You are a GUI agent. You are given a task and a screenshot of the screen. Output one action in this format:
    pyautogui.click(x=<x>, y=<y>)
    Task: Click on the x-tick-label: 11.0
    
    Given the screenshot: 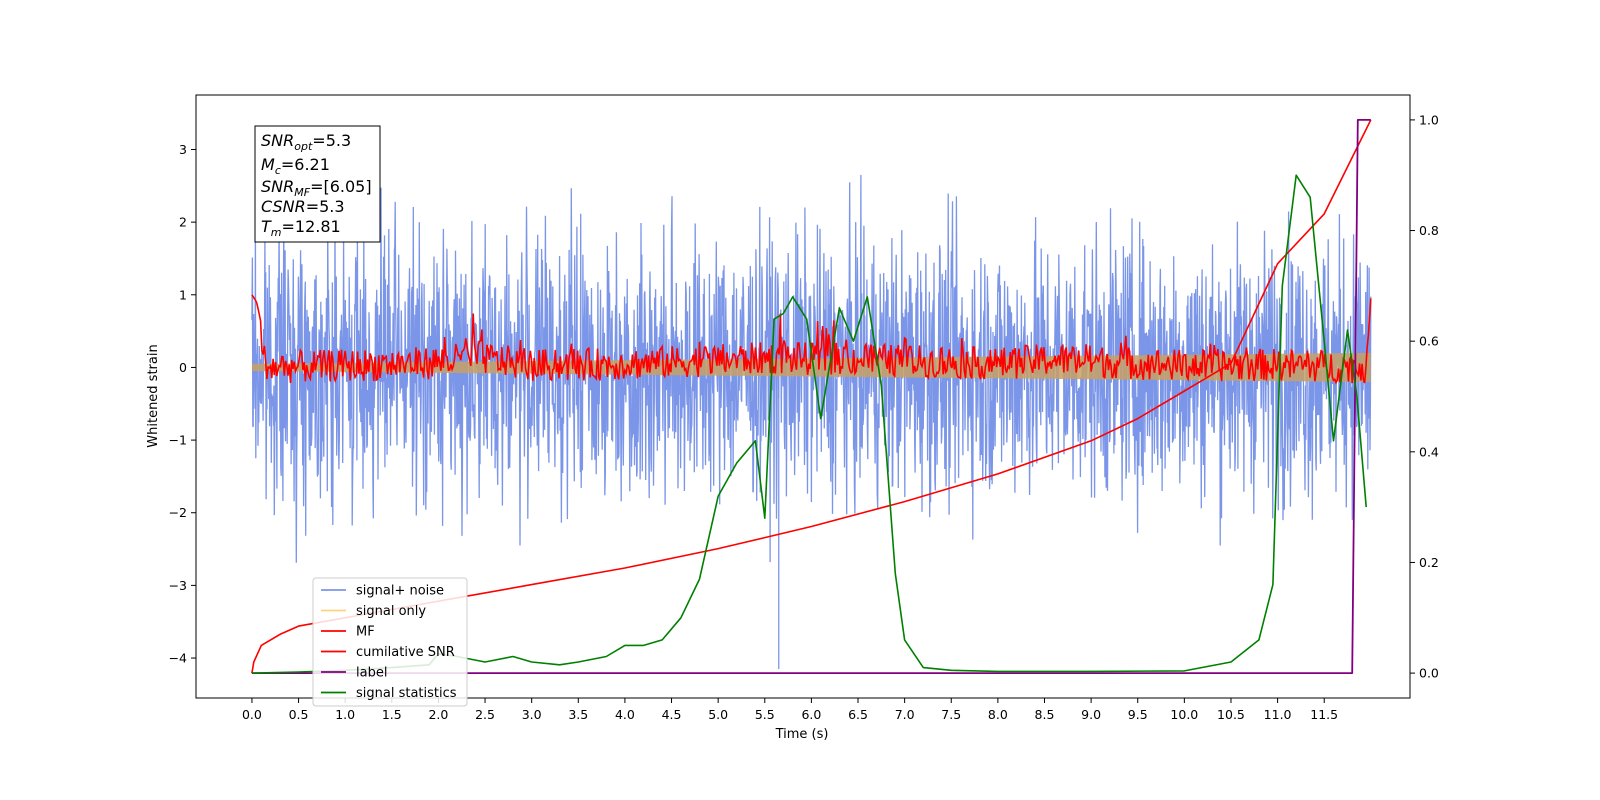 What is the action you would take?
    pyautogui.click(x=1278, y=714)
    